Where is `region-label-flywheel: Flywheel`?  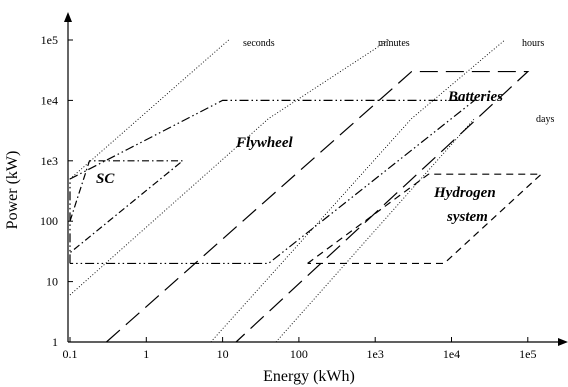
region-label-flywheel: Flywheel is located at coordinates (264, 143).